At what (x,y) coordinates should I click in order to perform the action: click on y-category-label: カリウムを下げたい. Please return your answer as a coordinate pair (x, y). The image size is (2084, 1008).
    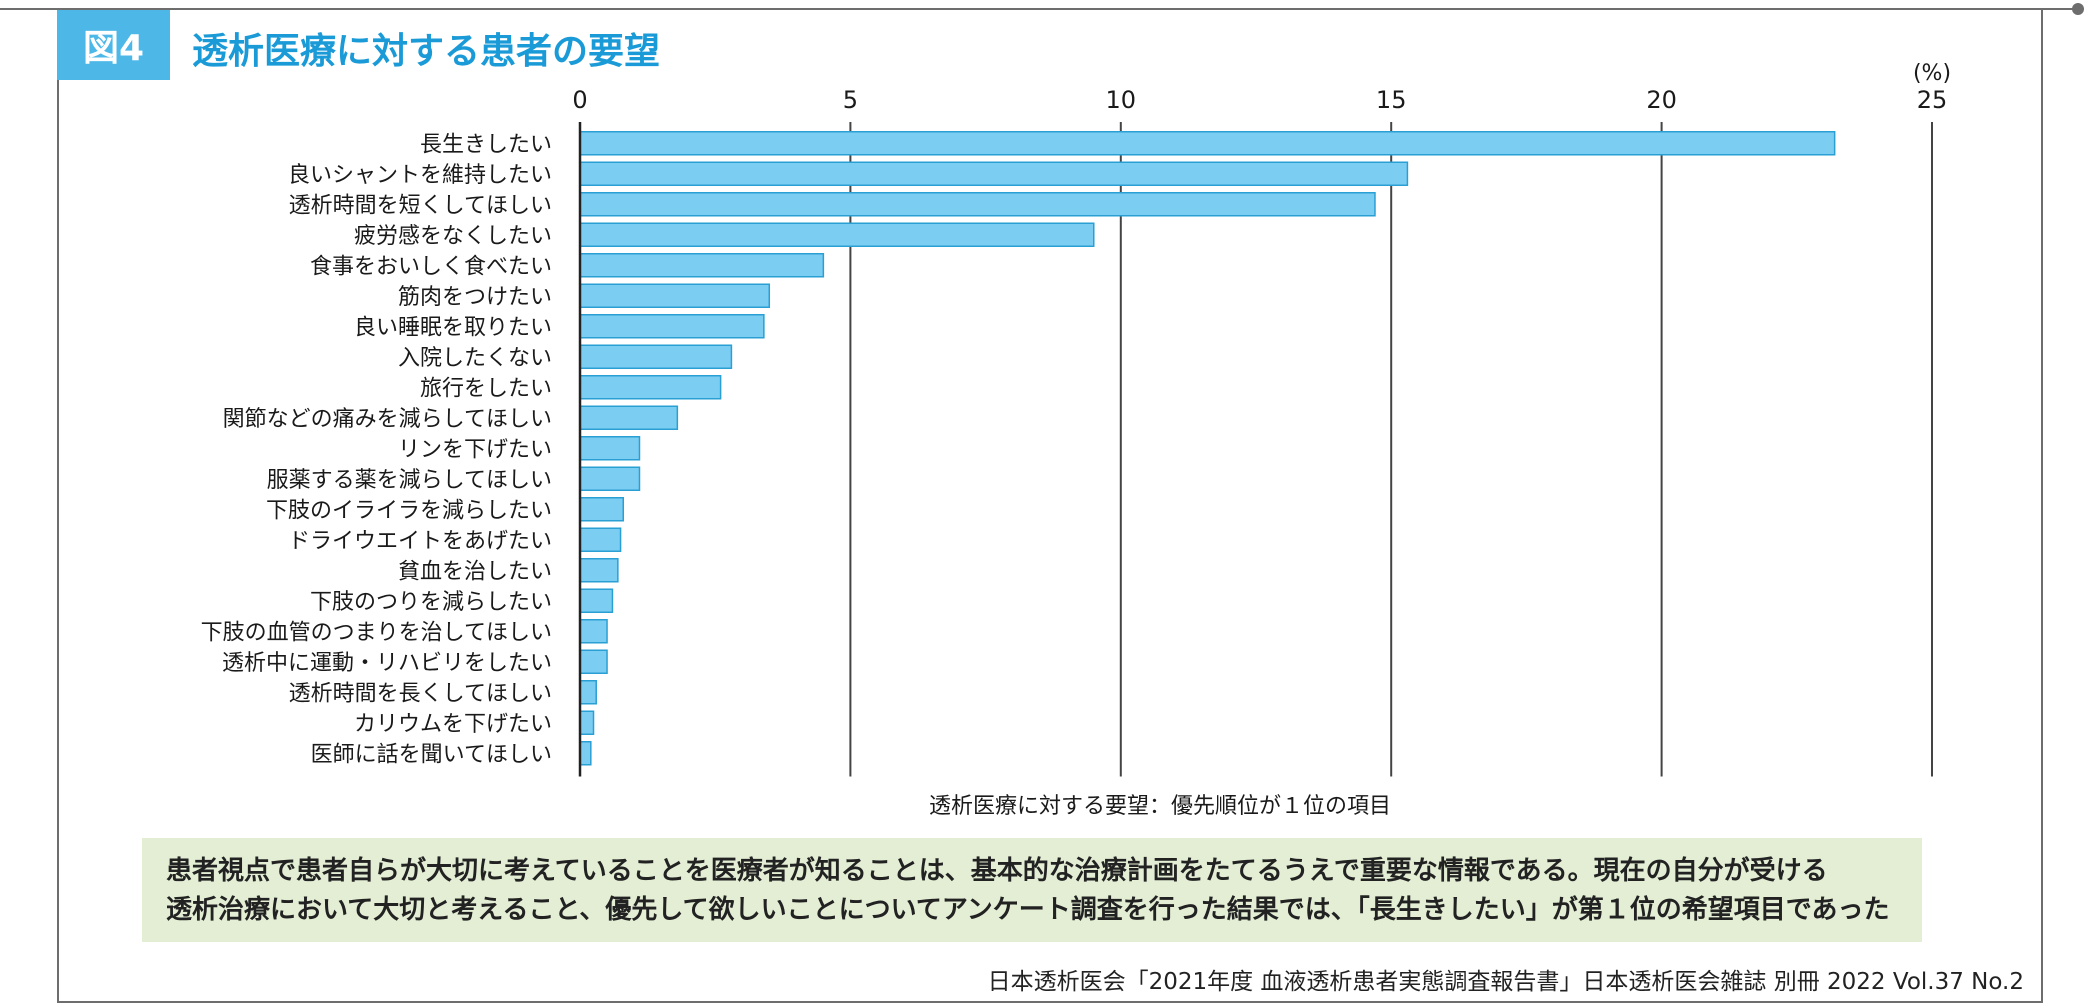
    Looking at the image, I should click on (453, 724).